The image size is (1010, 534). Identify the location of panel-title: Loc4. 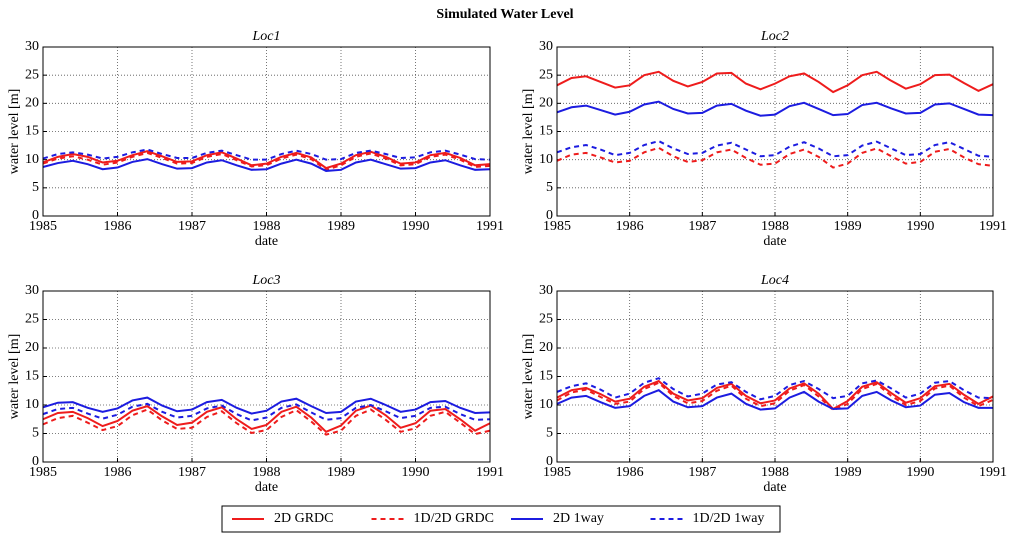
(774, 280).